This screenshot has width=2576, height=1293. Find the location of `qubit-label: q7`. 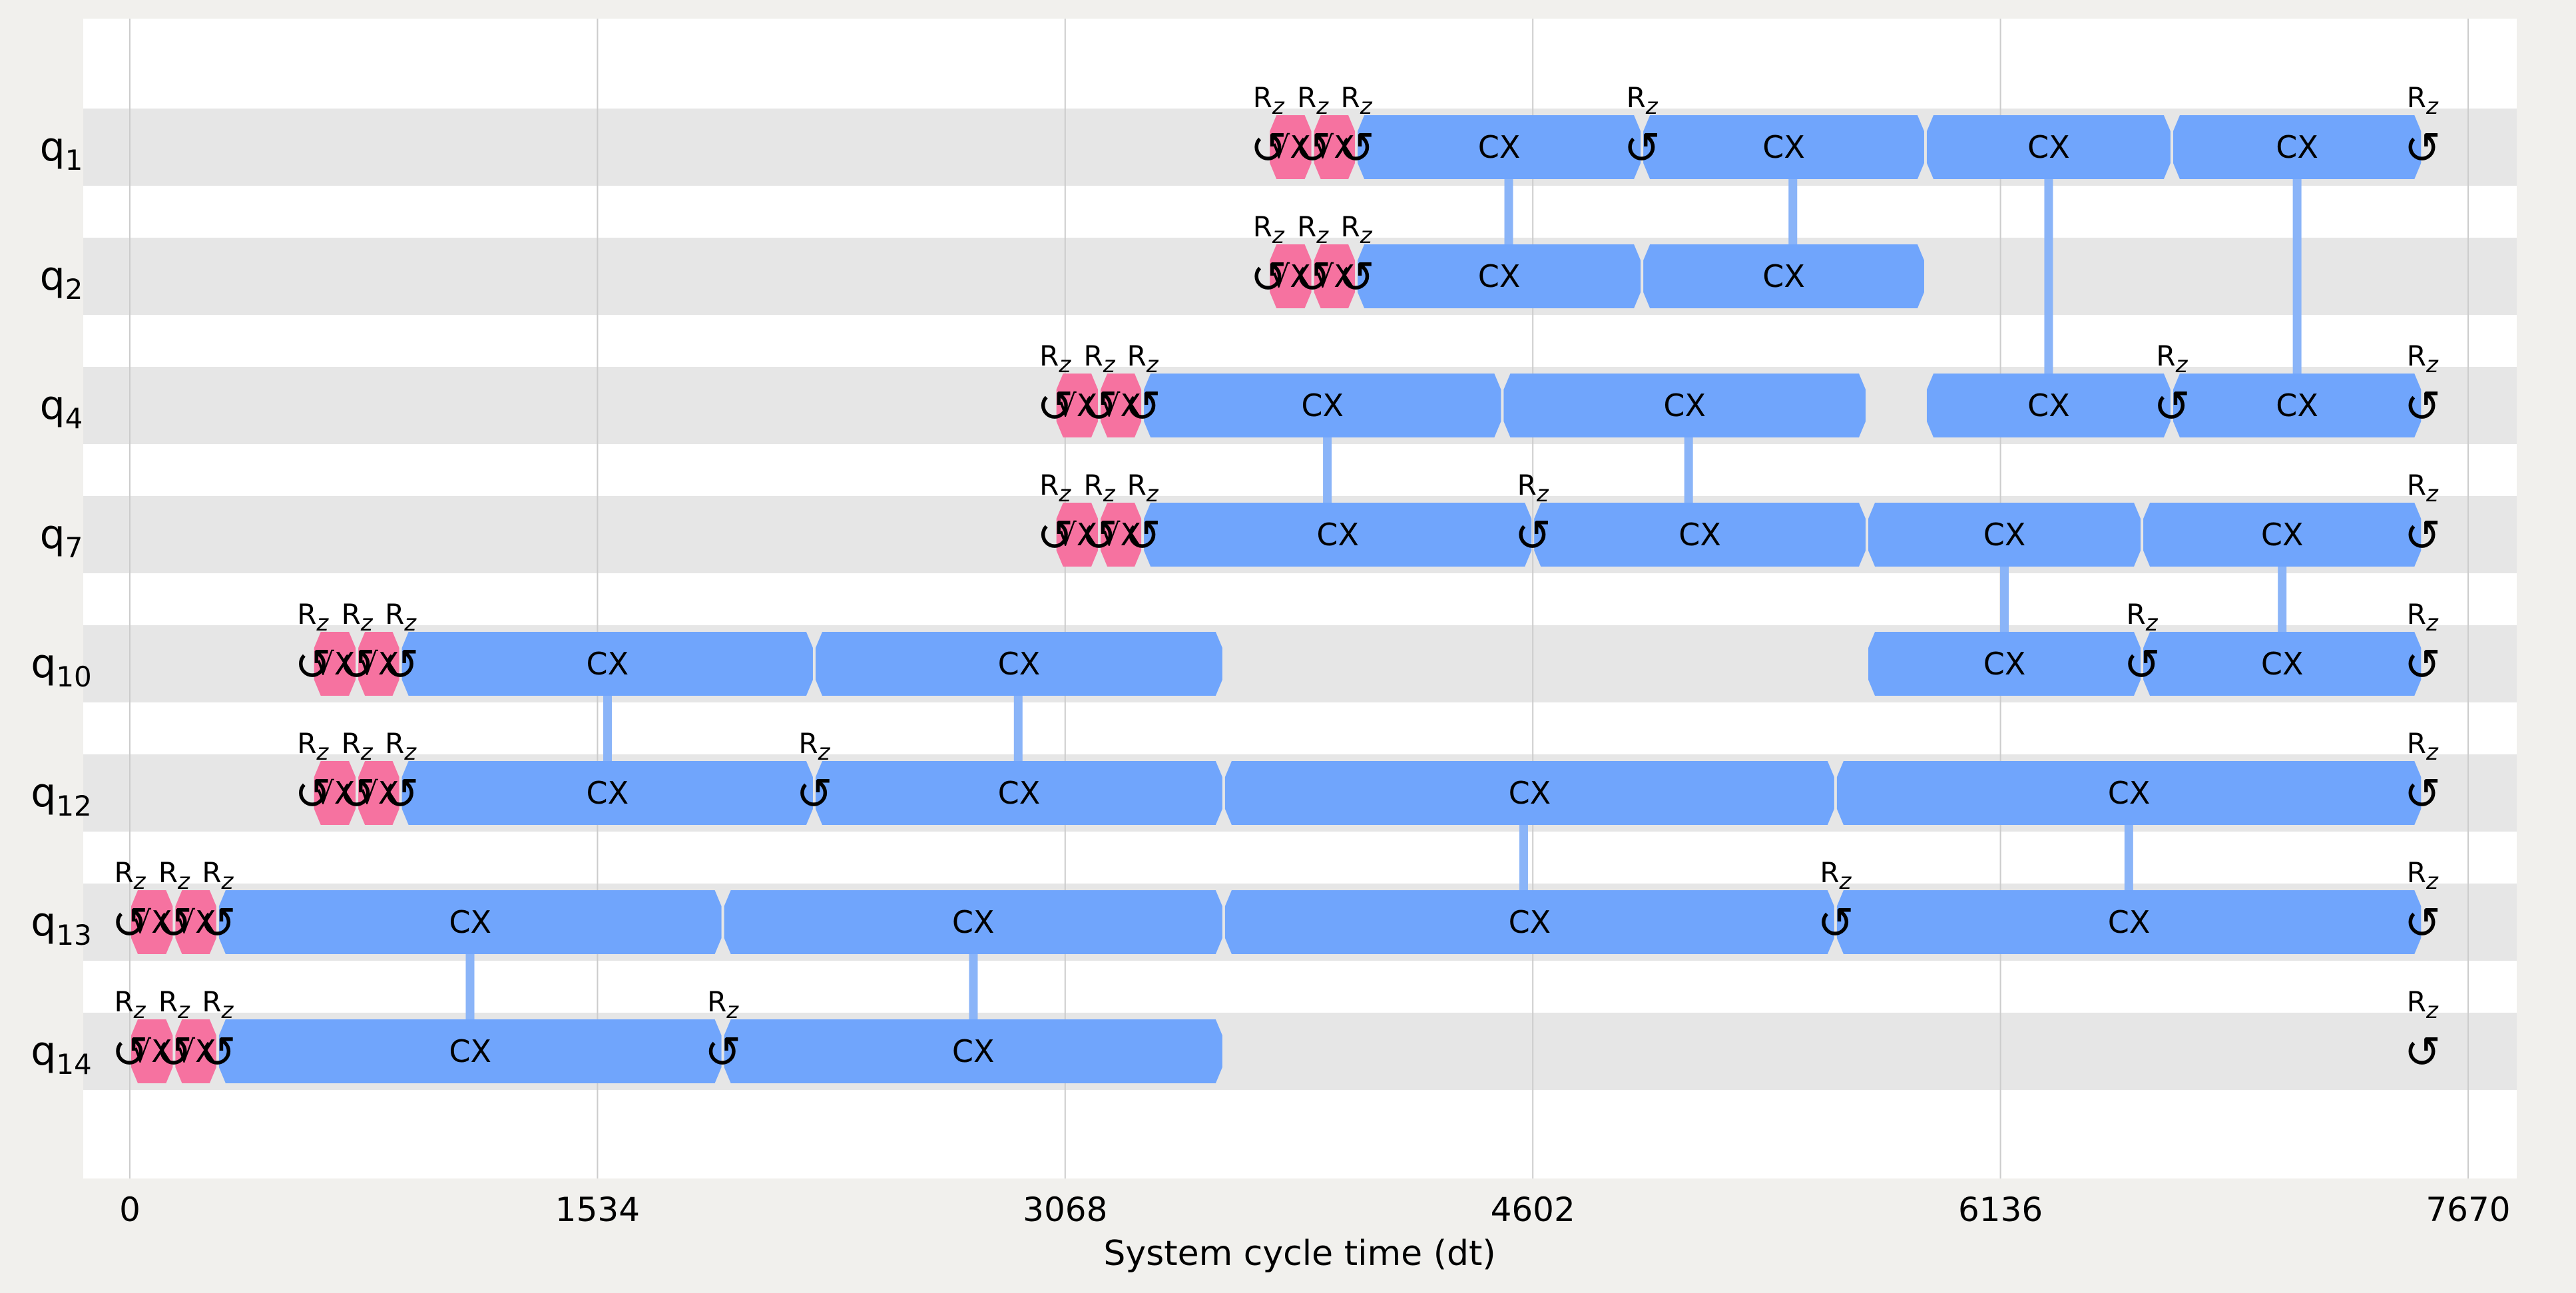

qubit-label: q7 is located at coordinates (62, 537).